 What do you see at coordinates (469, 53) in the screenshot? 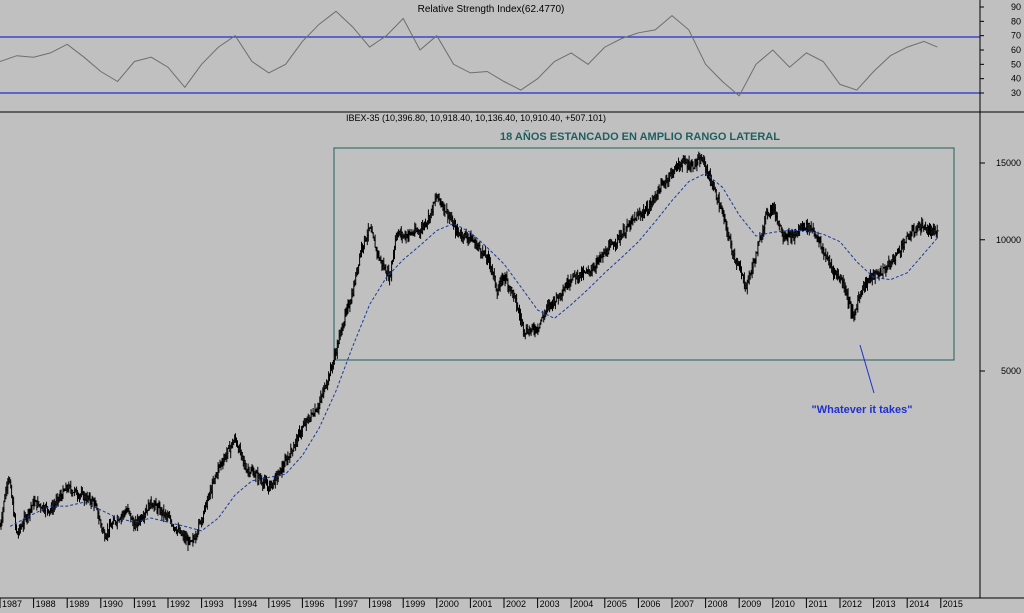
I see `rsi-line` at bounding box center [469, 53].